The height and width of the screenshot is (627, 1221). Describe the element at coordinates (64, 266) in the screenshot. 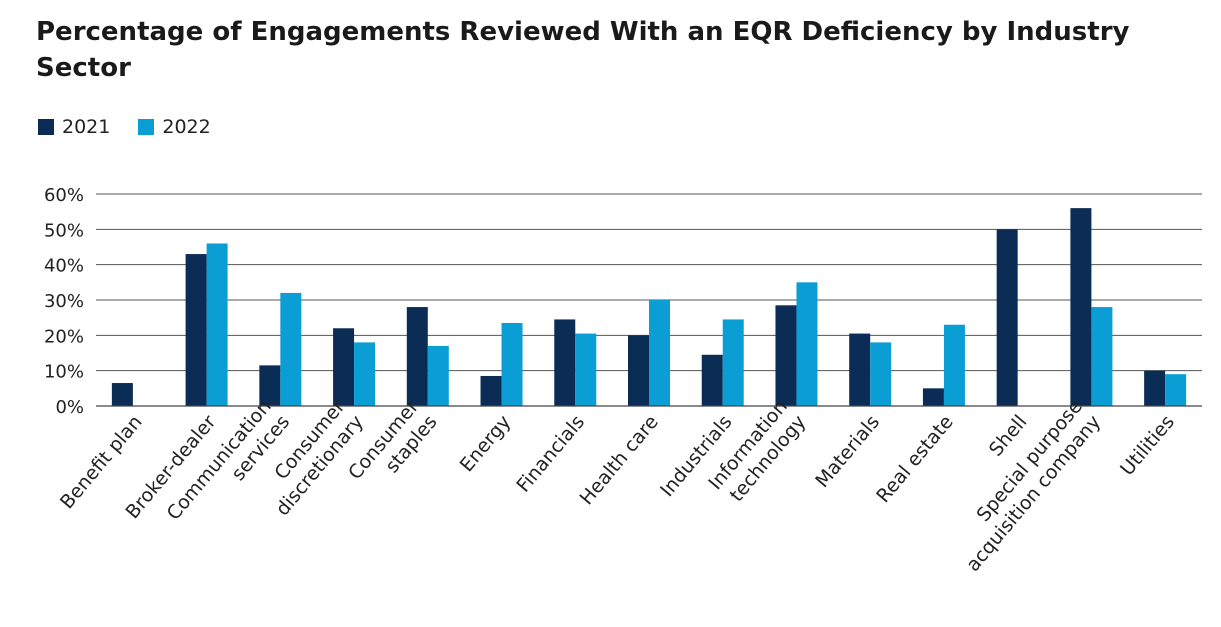

I see `y-tick-label: 40%` at that location.